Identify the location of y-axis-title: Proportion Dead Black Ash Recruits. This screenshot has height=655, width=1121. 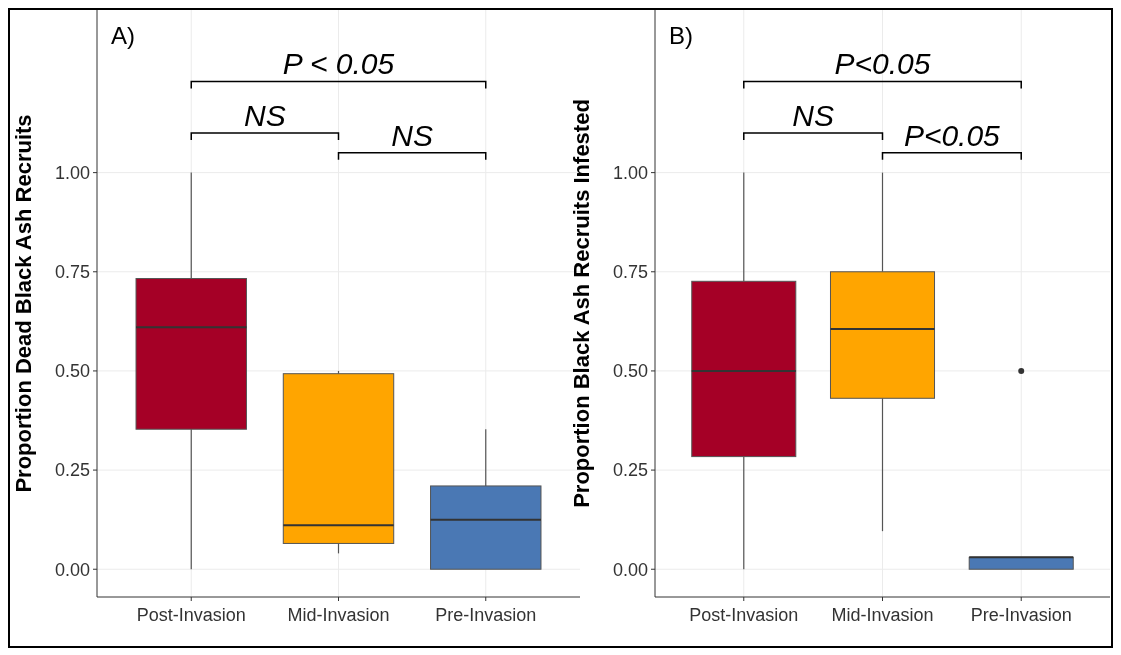
(23, 303).